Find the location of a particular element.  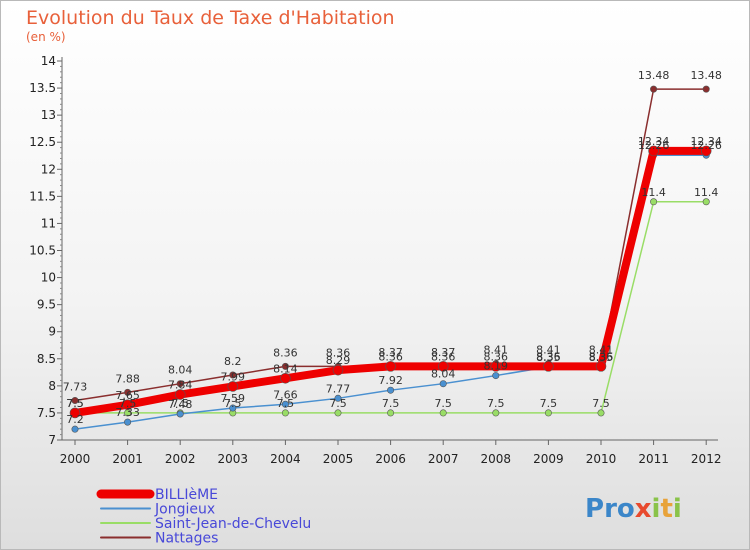

y-tick-label: 11.5 is located at coordinates (42, 196).